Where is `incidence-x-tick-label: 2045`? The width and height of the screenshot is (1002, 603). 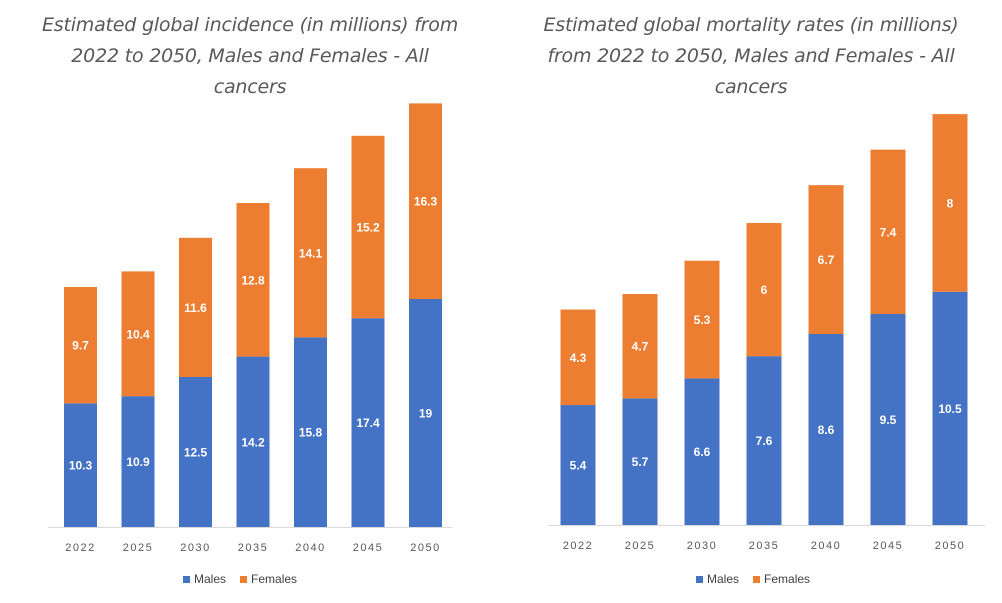
incidence-x-tick-label: 2045 is located at coordinates (368, 548).